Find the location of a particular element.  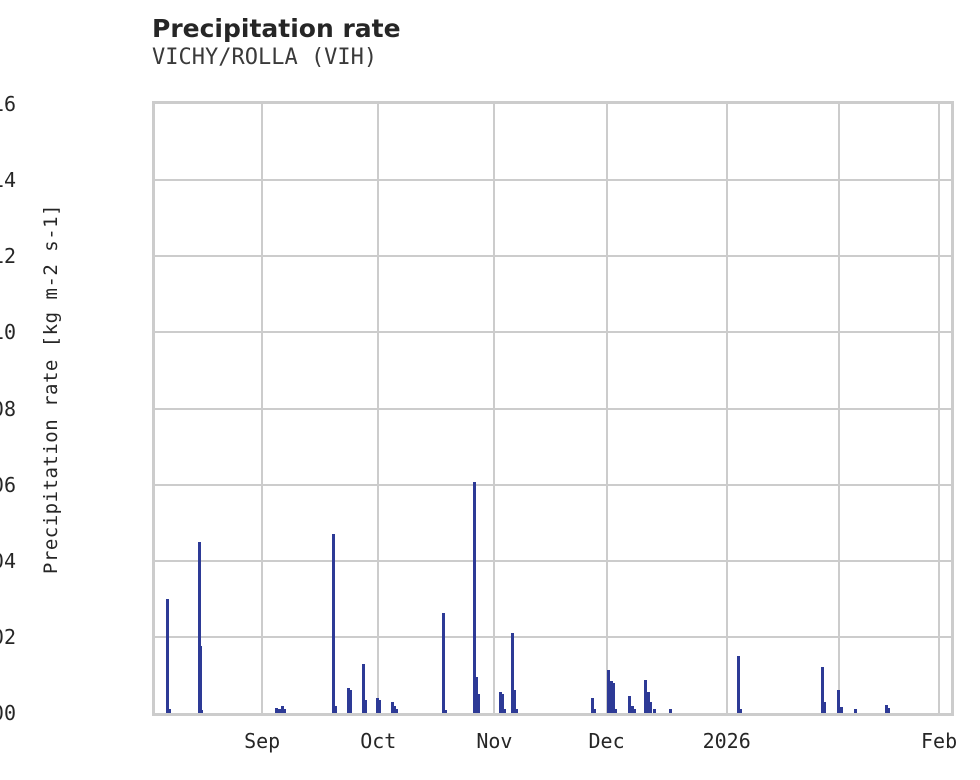

chart-subtitle: VICHY/ROLLA (VIH) is located at coordinates (265, 57).